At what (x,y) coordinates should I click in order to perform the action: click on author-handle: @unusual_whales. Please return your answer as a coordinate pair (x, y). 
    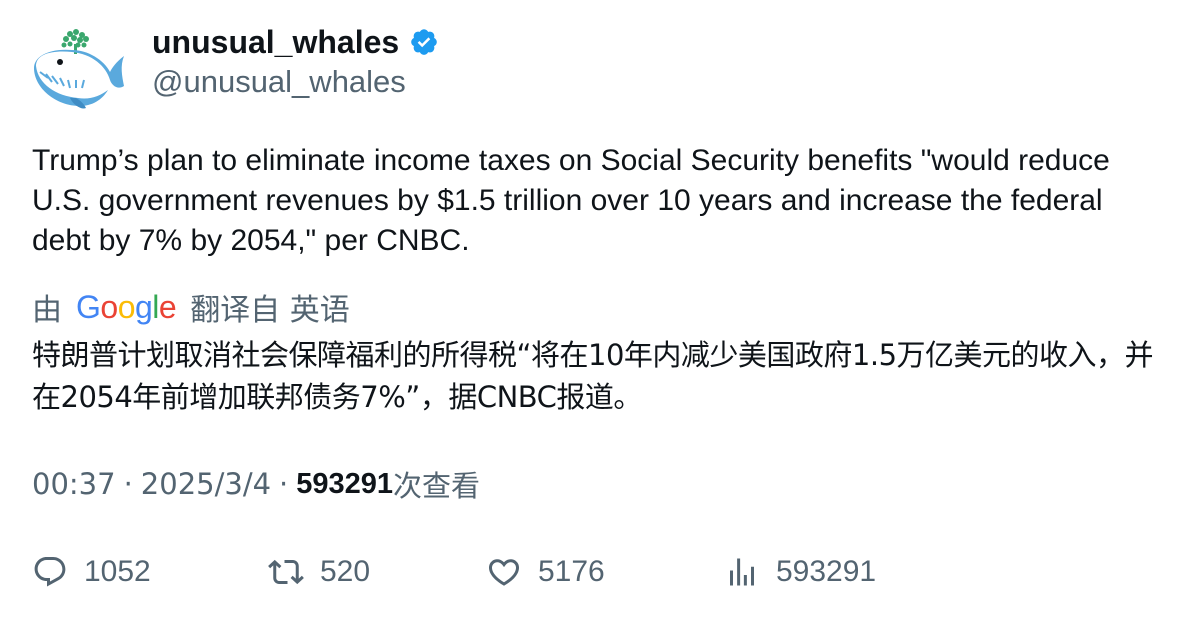
    Looking at the image, I should click on (279, 81).